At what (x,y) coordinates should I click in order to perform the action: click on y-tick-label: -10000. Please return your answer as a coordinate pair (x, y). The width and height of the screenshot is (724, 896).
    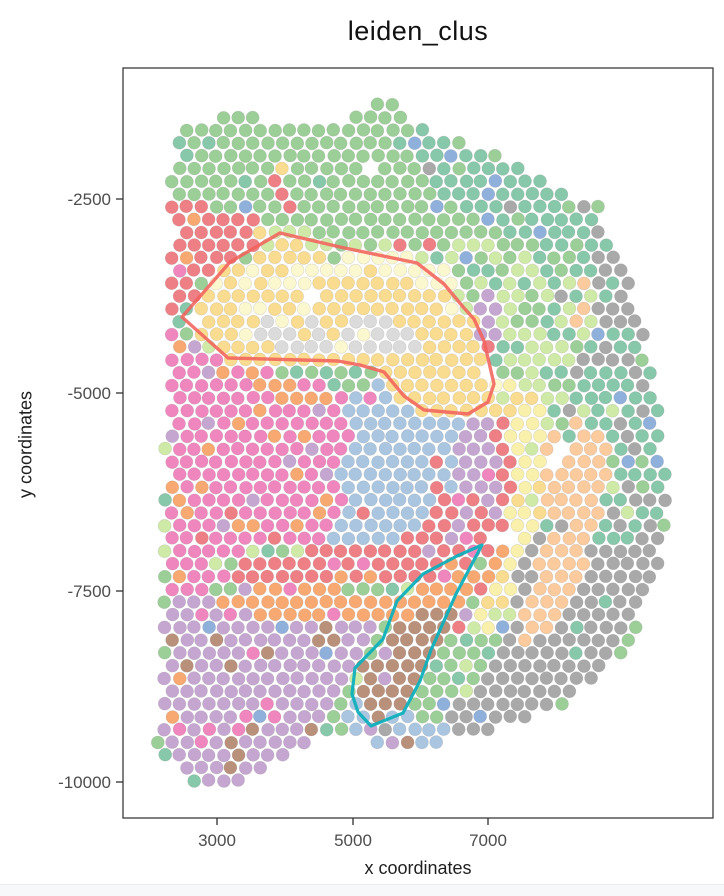
    Looking at the image, I should click on (84, 782).